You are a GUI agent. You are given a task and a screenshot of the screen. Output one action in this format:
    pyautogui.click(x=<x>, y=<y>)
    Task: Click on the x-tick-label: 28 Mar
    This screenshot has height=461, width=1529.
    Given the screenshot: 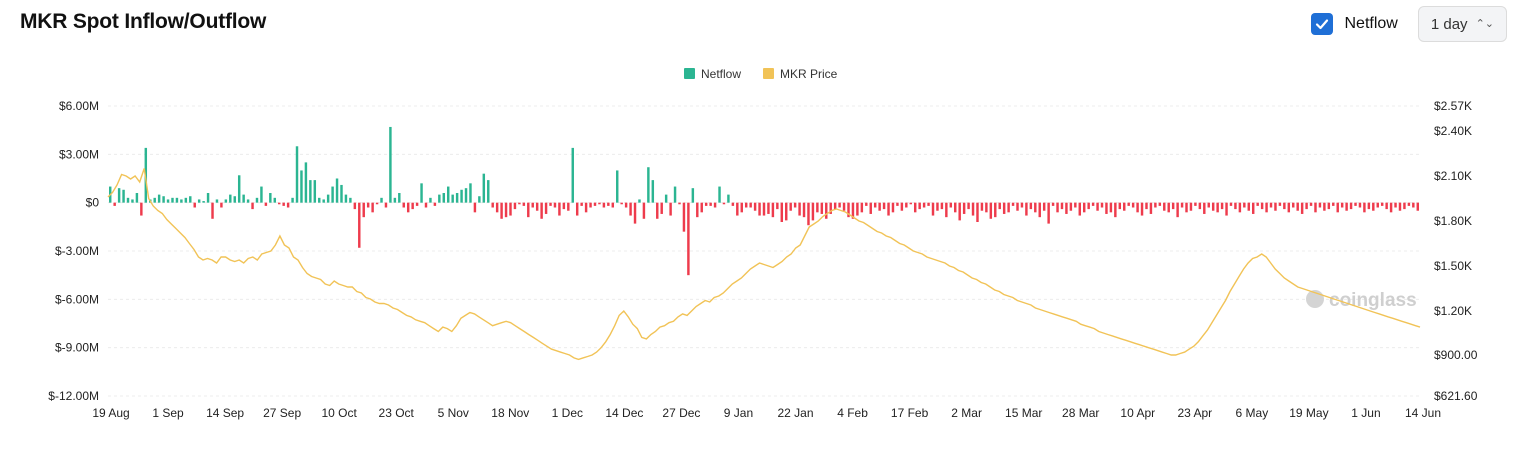 What is the action you would take?
    pyautogui.click(x=1080, y=413)
    